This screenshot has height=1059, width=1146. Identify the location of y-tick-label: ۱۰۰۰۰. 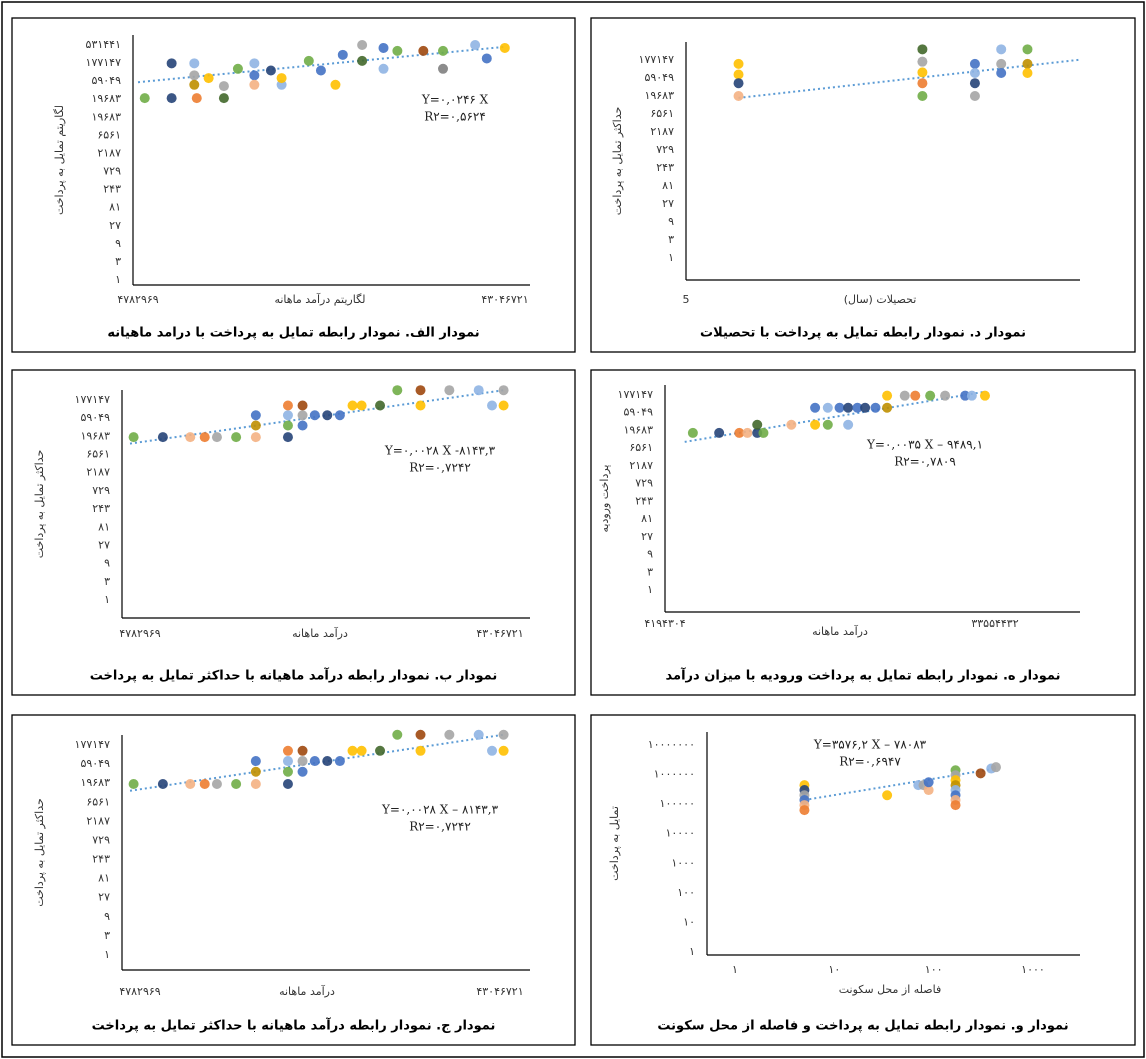
(680, 833).